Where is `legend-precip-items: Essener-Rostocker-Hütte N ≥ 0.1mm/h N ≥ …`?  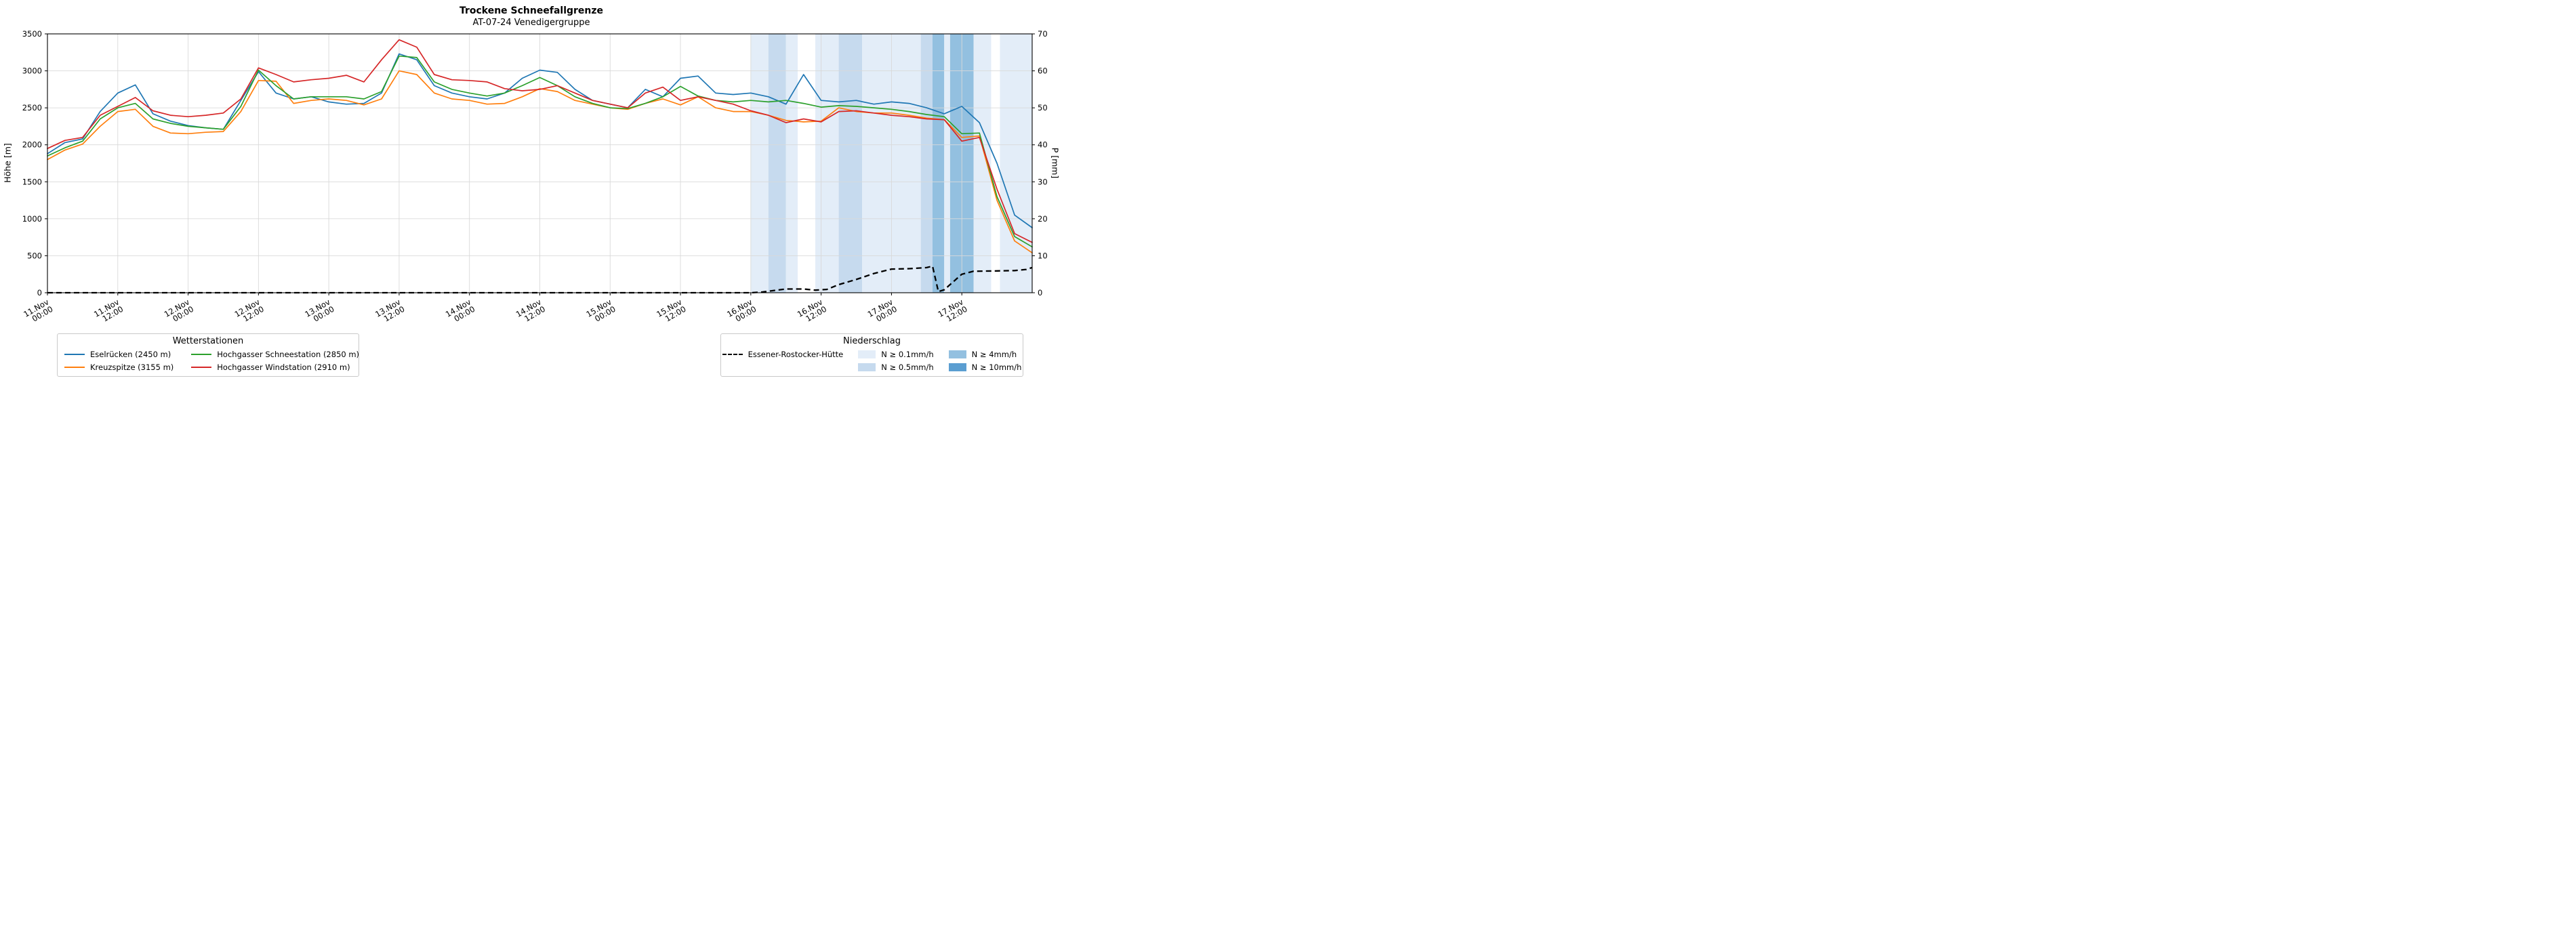 legend-precip-items: Essener-Rostocker-Hütte N ≥ 0.1mm/h N ≥ … is located at coordinates (872, 360).